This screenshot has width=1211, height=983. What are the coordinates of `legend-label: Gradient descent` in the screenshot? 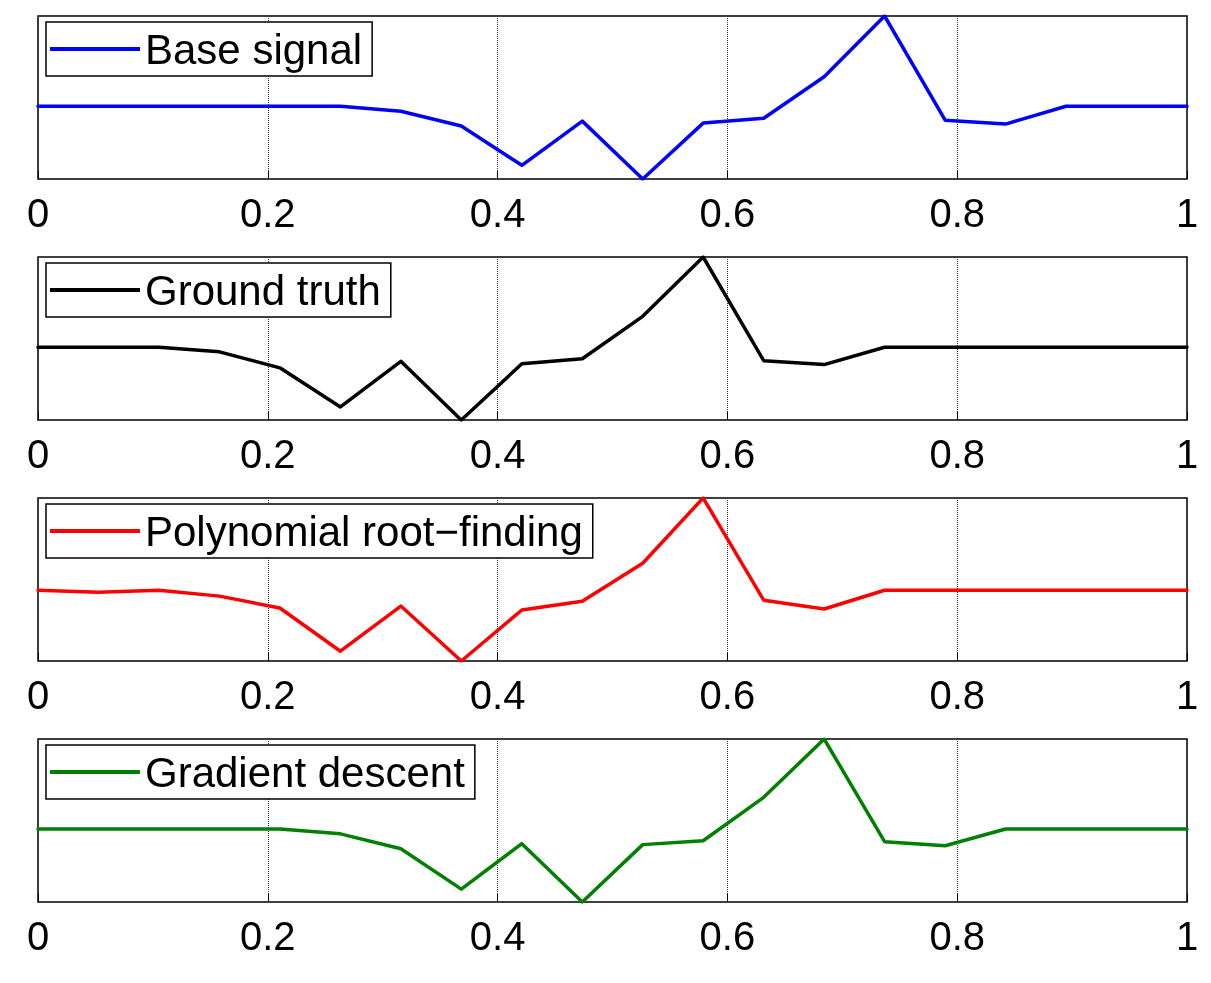 It's located at (305, 772).